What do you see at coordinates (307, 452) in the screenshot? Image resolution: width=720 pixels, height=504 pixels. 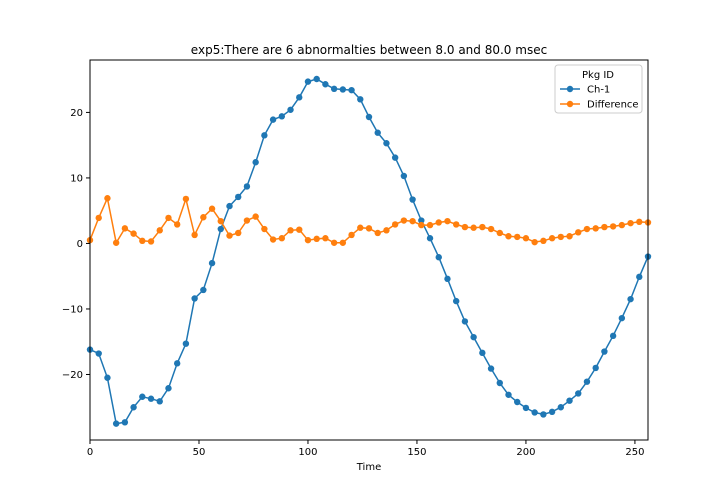 I see `x-tick-label: 100` at bounding box center [307, 452].